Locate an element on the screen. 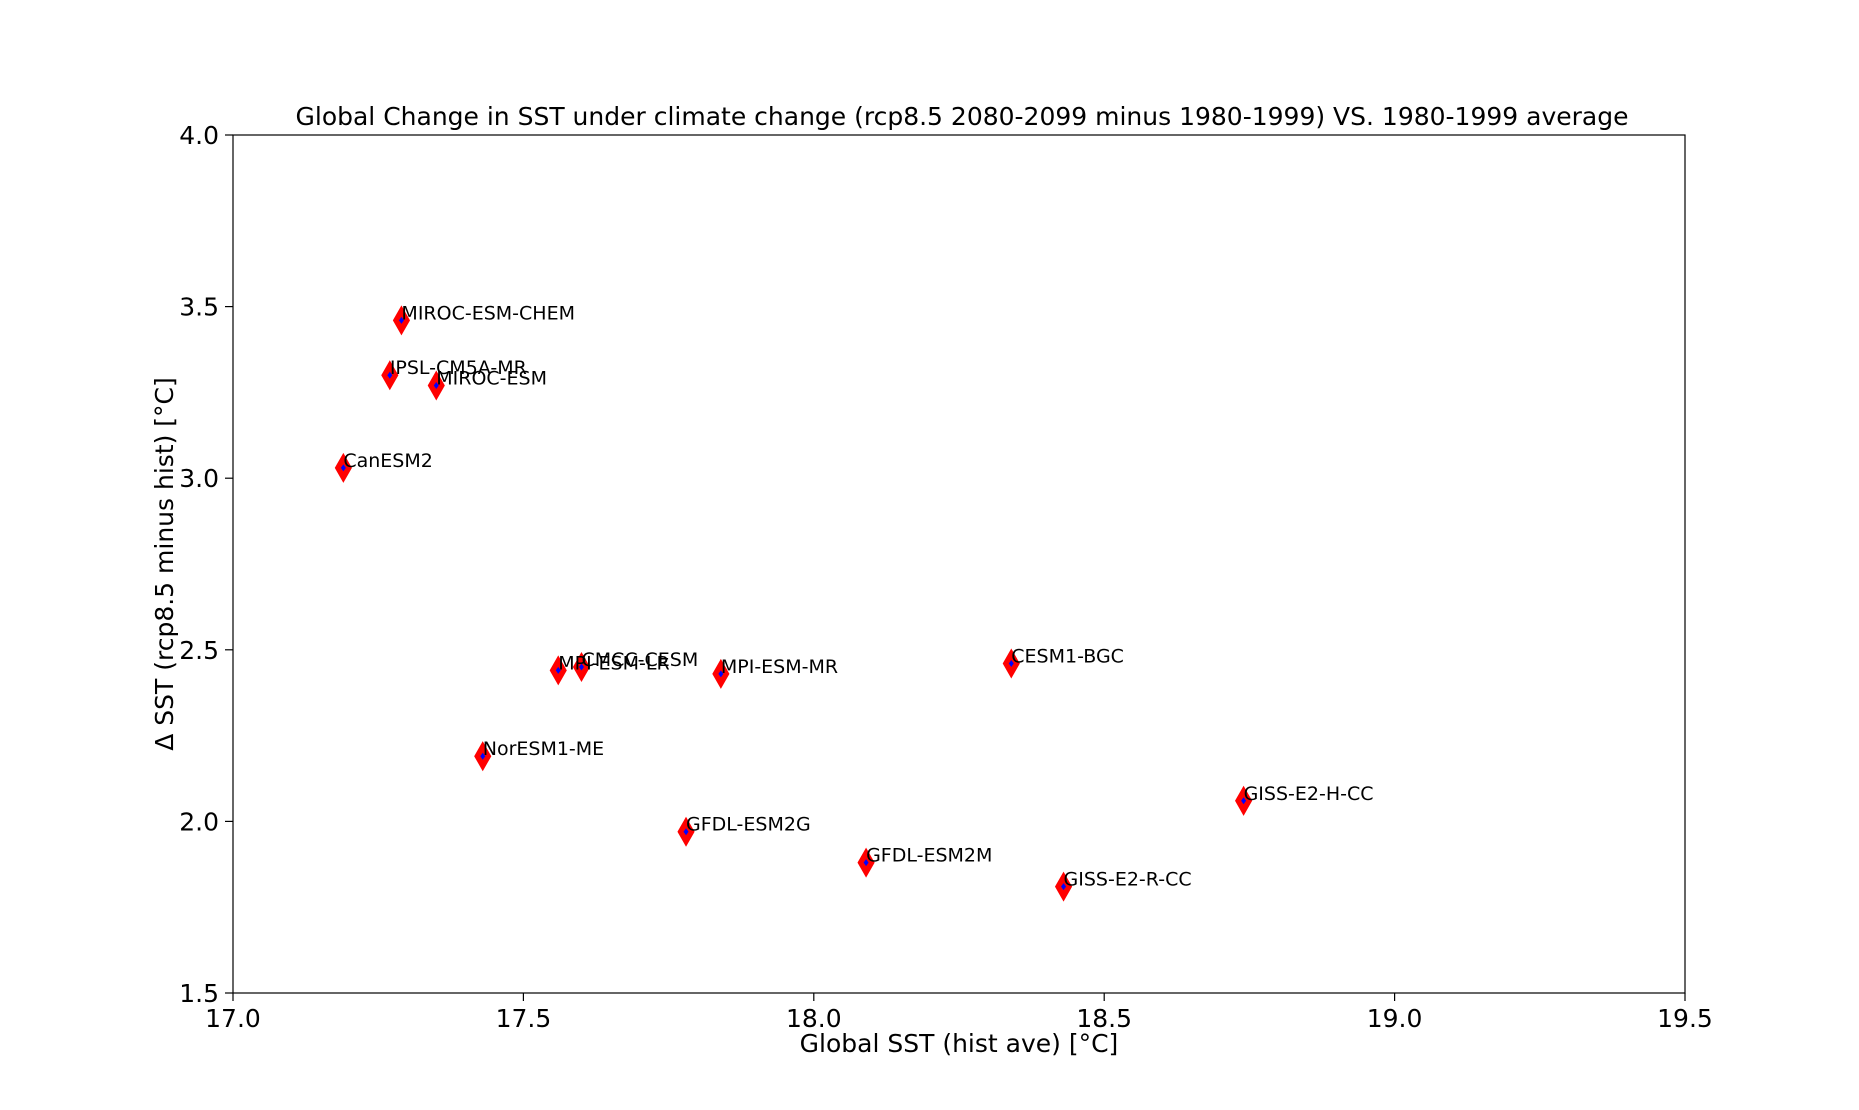 The height and width of the screenshot is (1110, 1859). x-tick-label: 18.5 is located at coordinates (1104, 1018).